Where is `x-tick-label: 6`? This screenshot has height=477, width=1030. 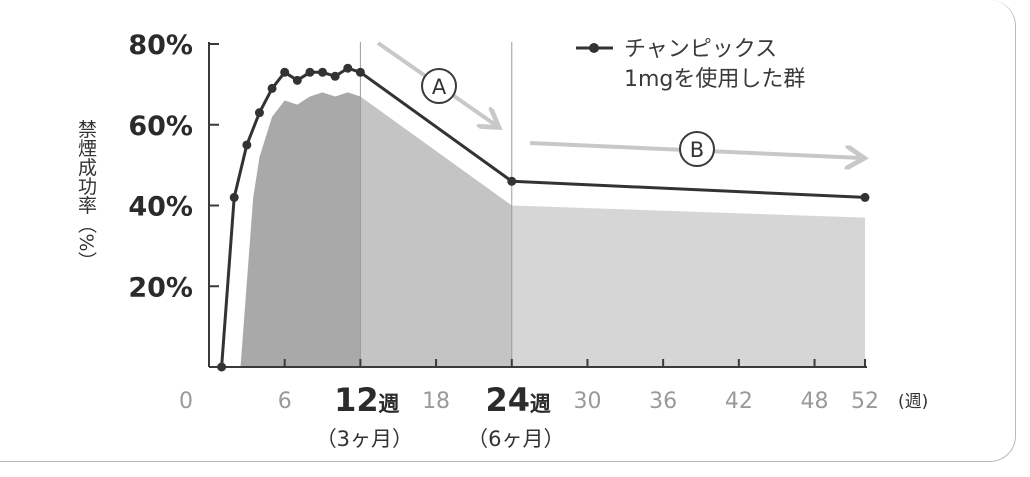
x-tick-label: 6 is located at coordinates (285, 401).